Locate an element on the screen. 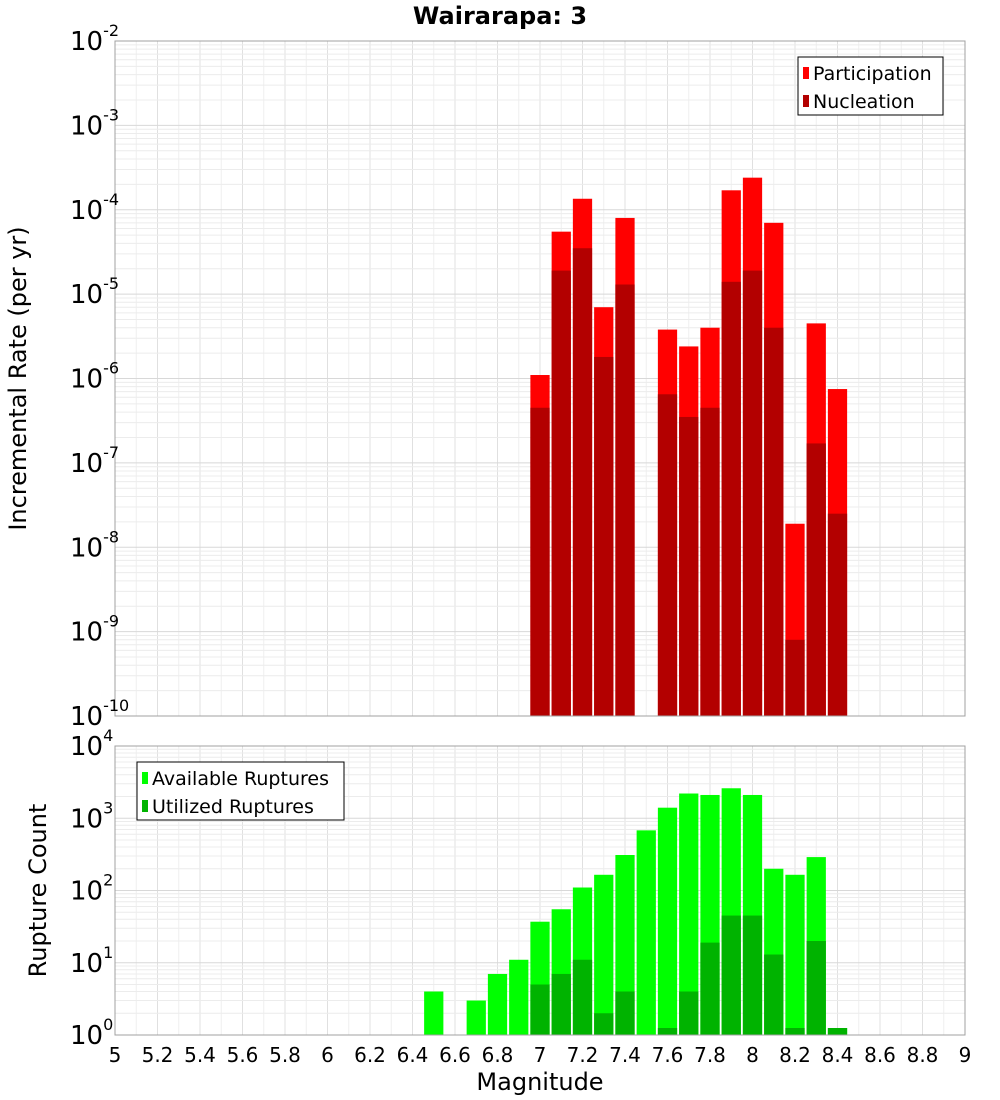  rate-legend: Participation Nucleation is located at coordinates (870, 86).